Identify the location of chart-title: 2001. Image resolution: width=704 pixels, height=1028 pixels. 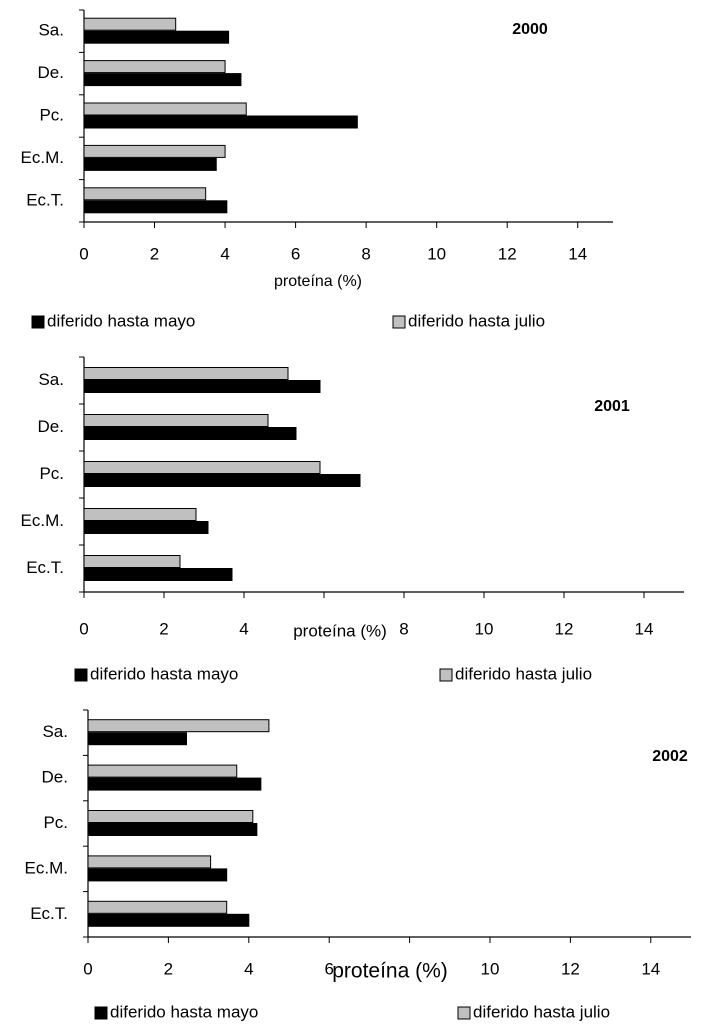
(612, 406).